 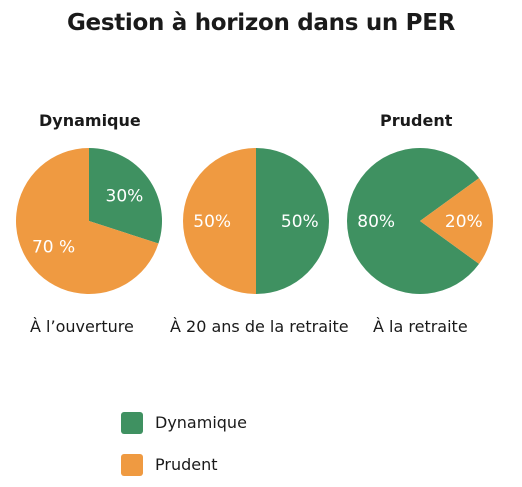 What do you see at coordinates (132, 423) in the screenshot?
I see `legend-swatch-dynamique` at bounding box center [132, 423].